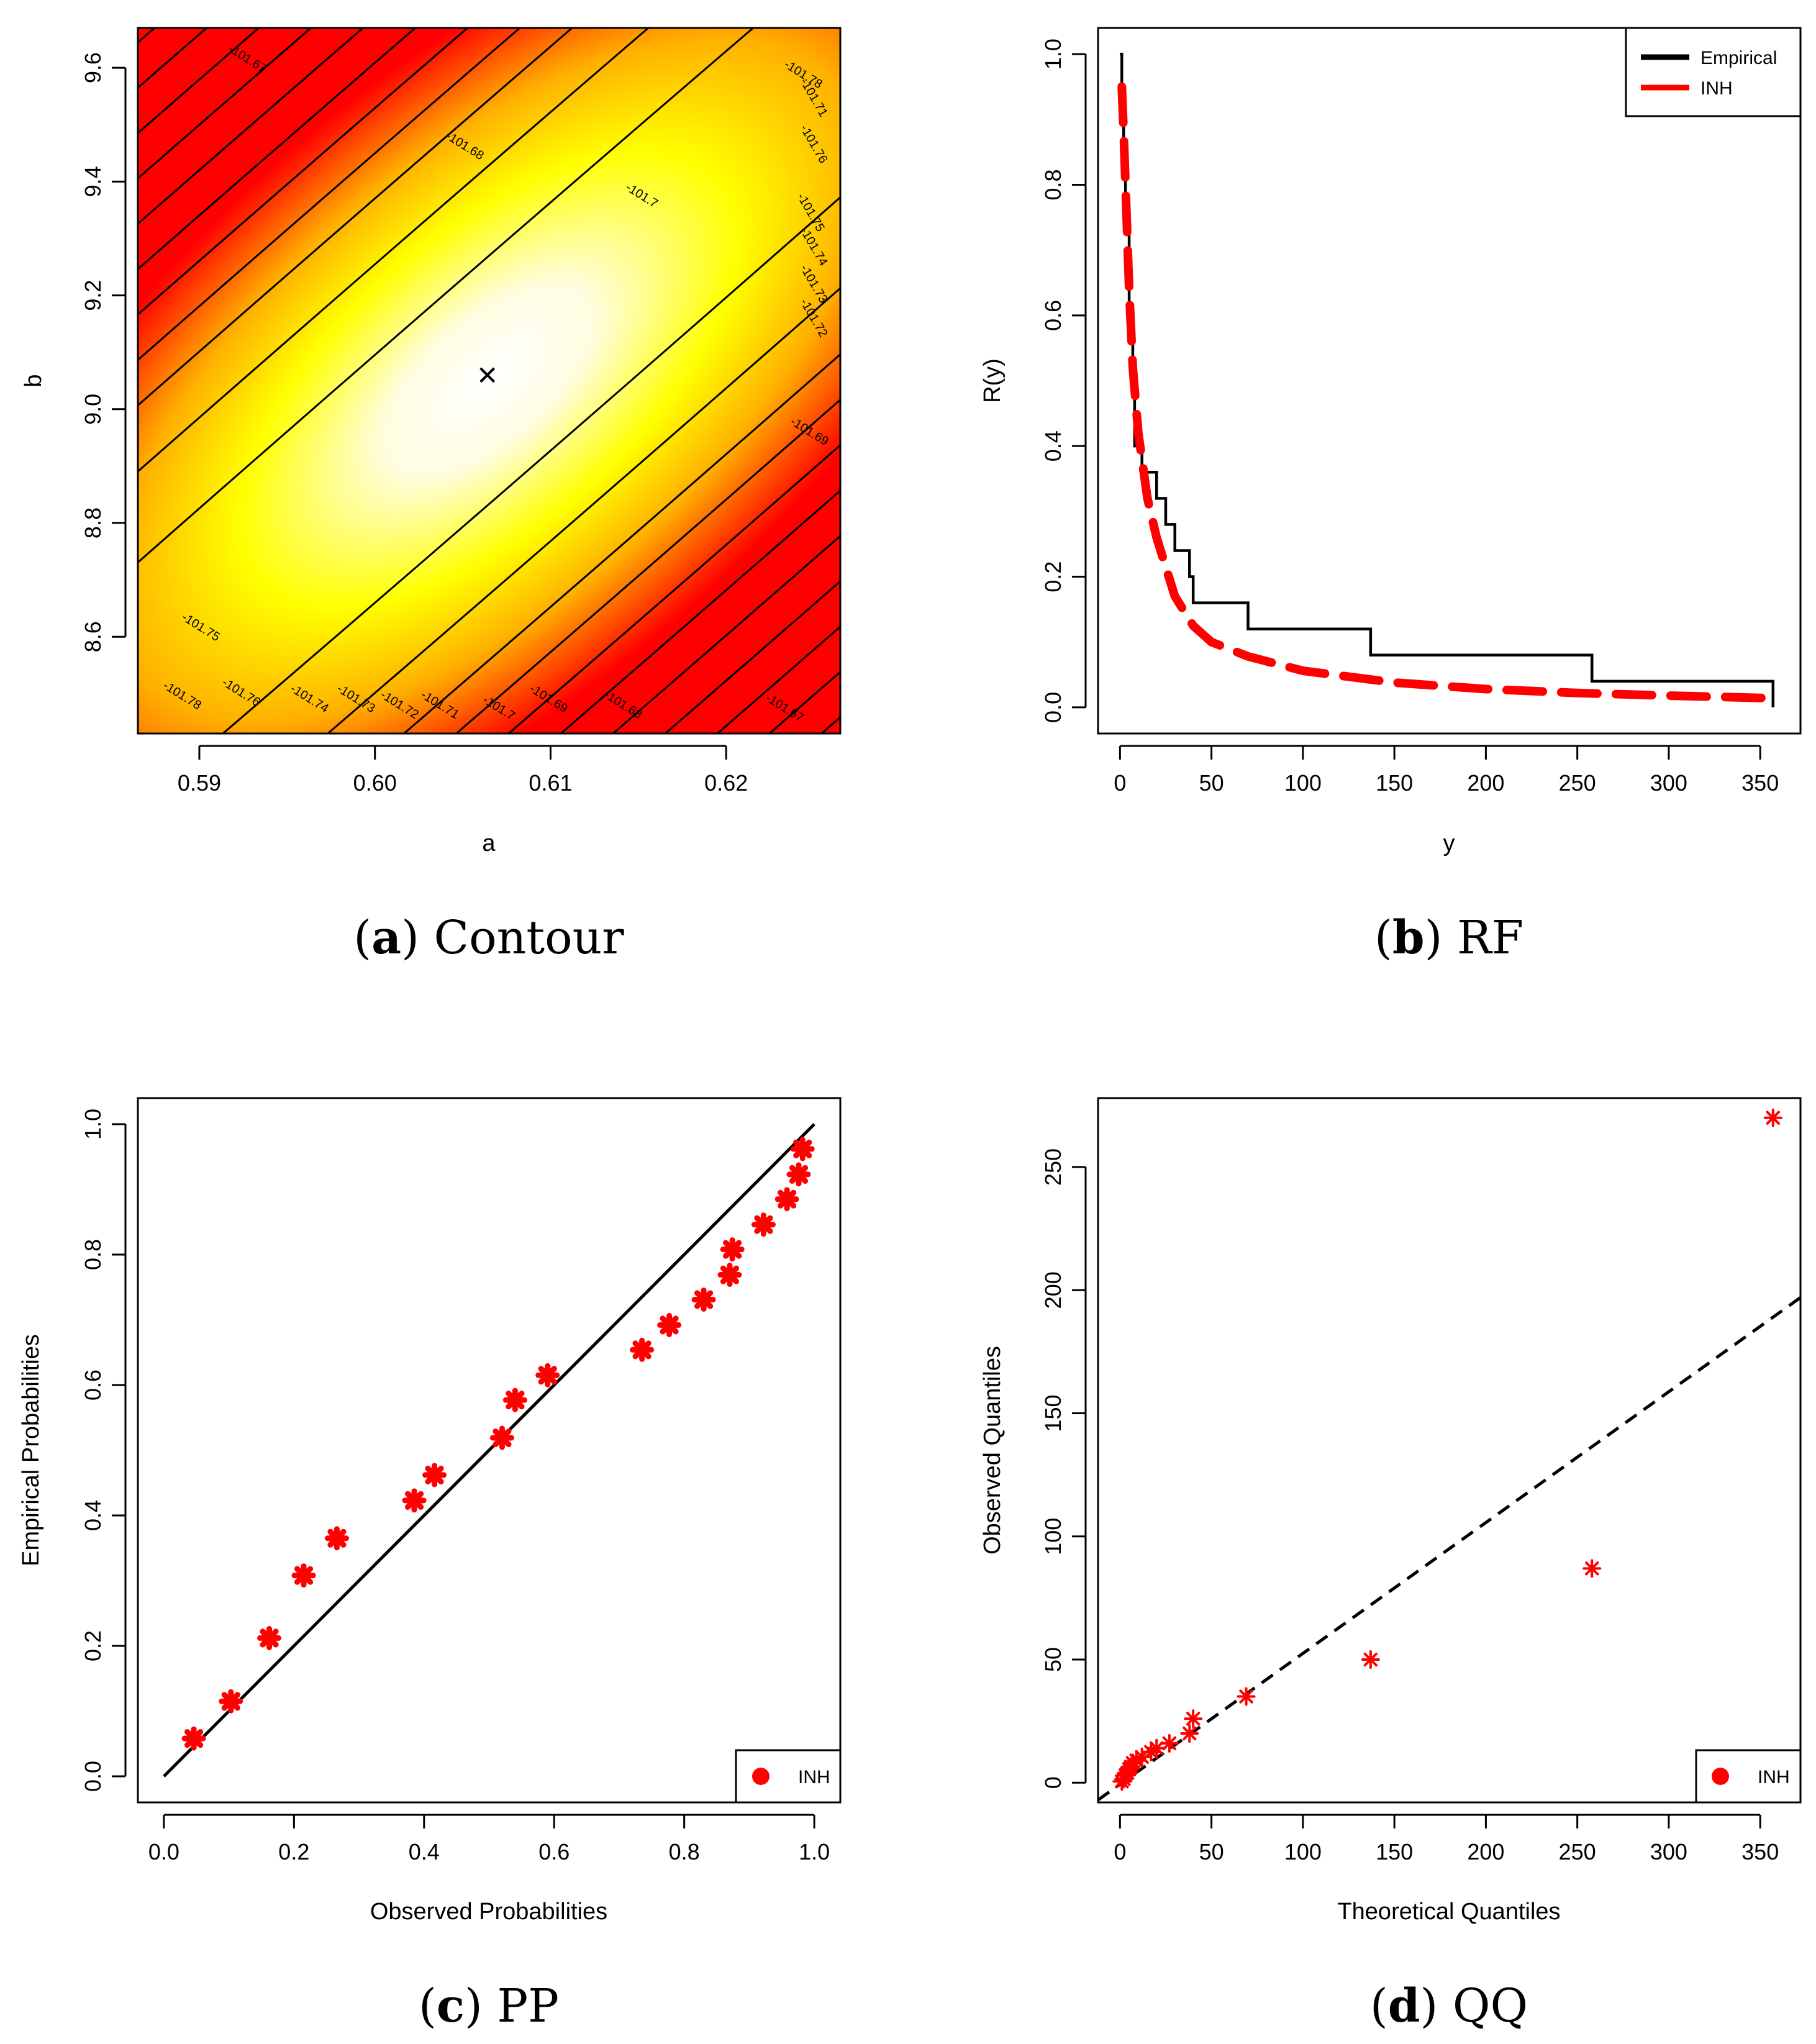 This screenshot has height=2044, width=1816. What do you see at coordinates (1449, 2006) in the screenshot?
I see `caption-d: (d) QQ` at bounding box center [1449, 2006].